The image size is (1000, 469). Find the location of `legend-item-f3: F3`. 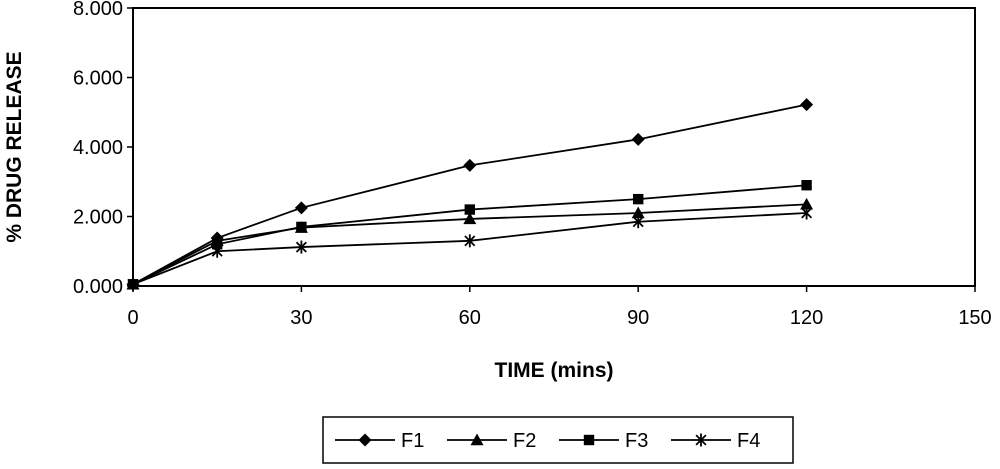

legend-item-f3: F3 is located at coordinates (603, 441).